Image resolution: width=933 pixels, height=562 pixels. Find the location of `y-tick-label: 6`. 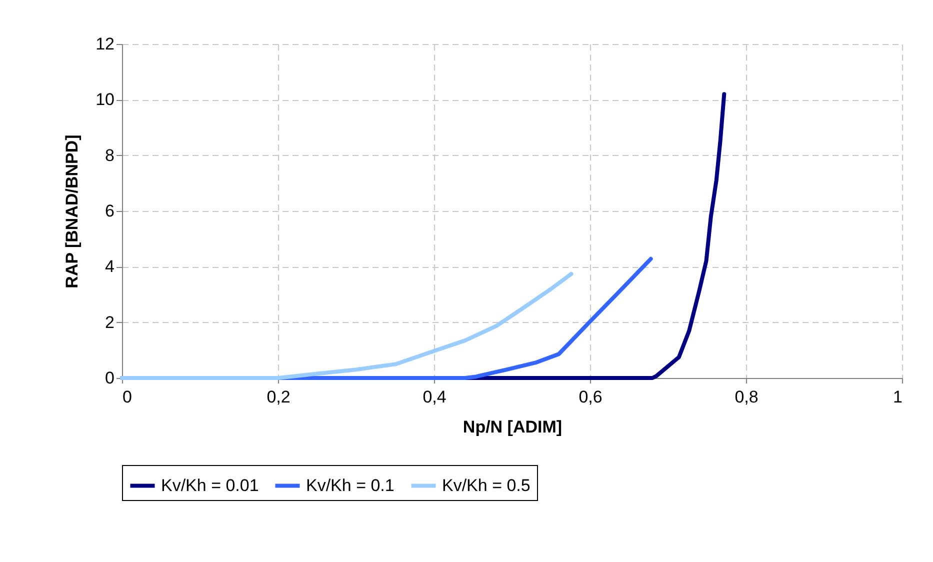

y-tick-label: 6 is located at coordinates (109, 211).